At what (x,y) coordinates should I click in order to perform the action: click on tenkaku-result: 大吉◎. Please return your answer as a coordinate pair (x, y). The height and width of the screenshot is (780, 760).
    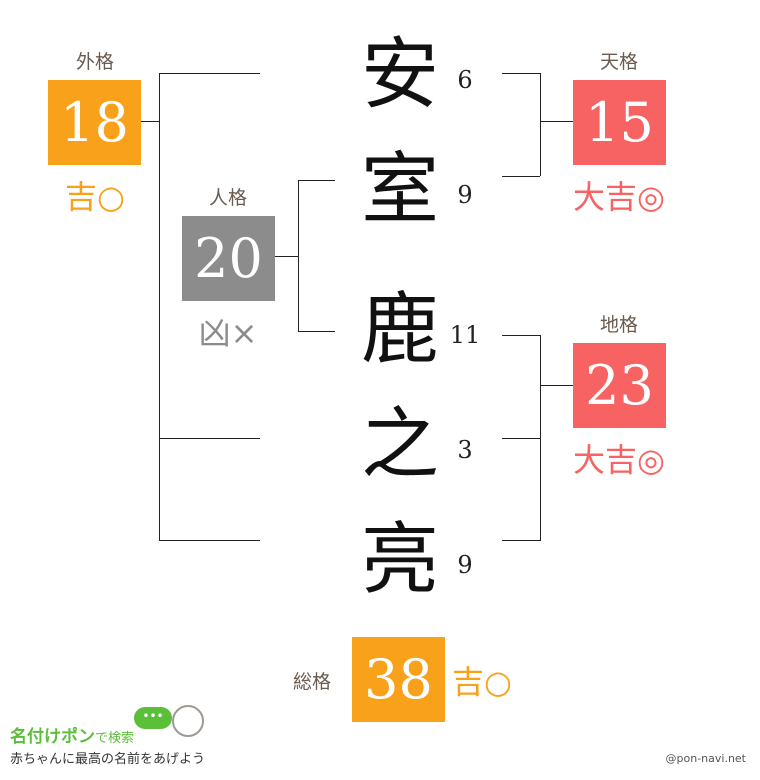
    Looking at the image, I should click on (619, 197).